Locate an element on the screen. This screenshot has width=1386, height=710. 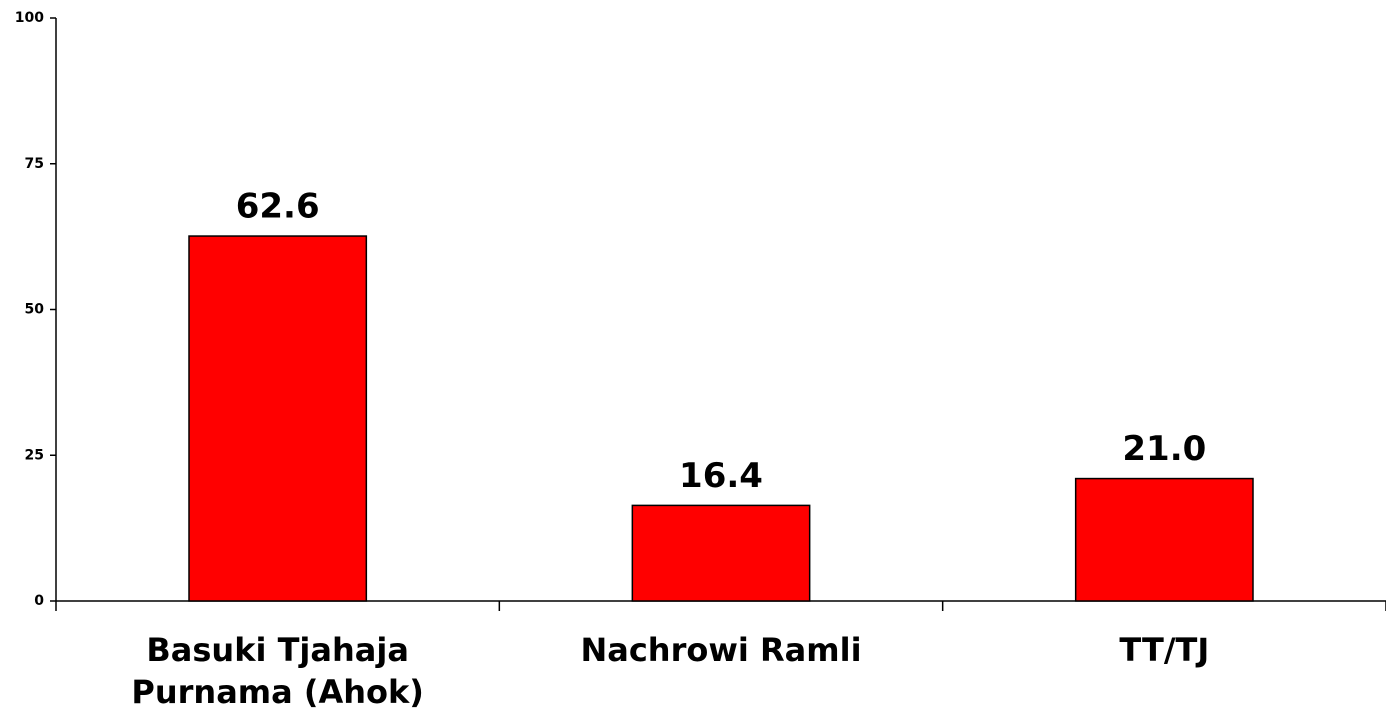
y-tick-label: 75 is located at coordinates (34, 164).